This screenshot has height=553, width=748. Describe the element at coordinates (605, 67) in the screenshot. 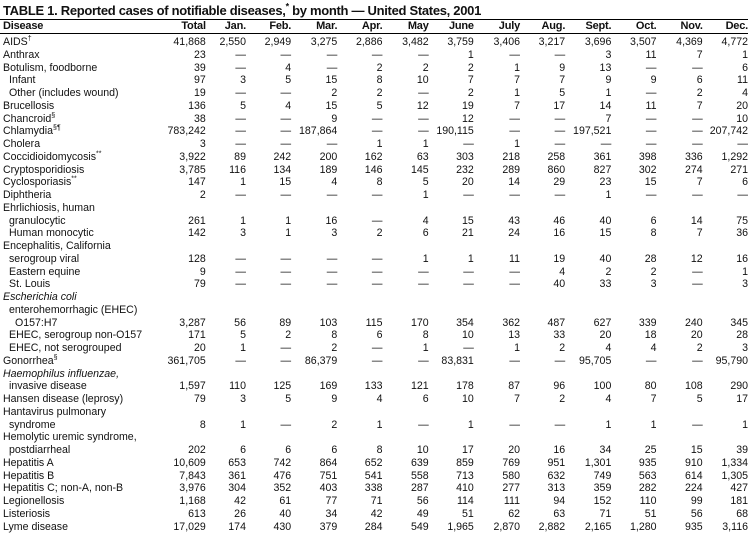

I see `month-cell: 13` at that location.